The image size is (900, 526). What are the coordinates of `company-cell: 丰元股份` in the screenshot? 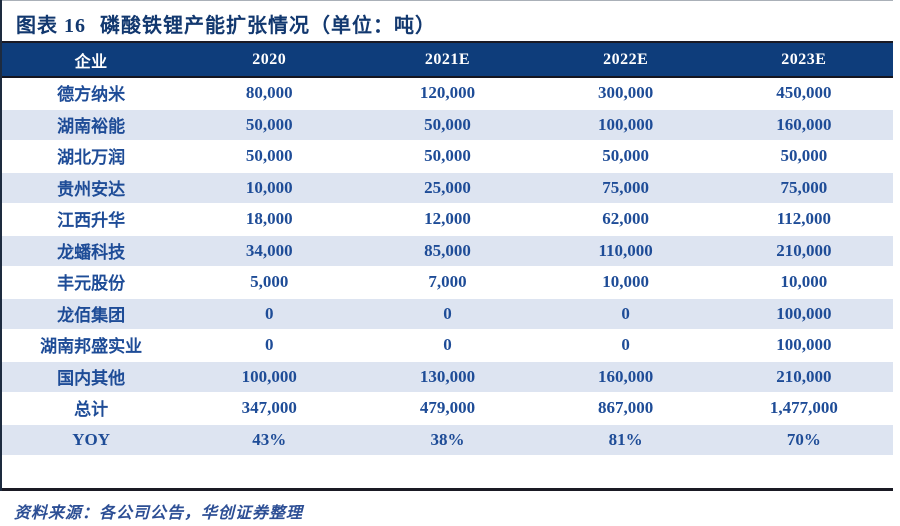 It's located at (91, 283).